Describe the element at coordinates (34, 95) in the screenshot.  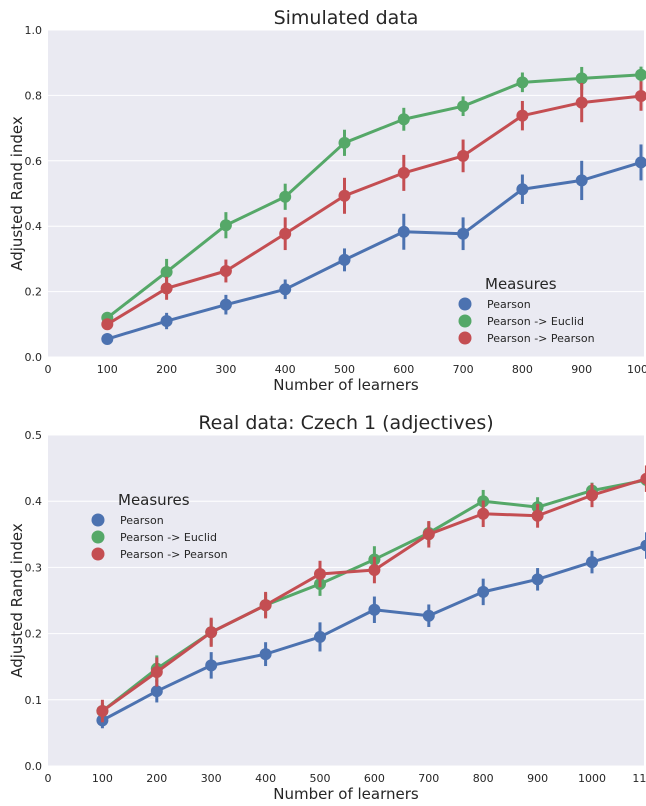
I see `y-tick-label: 0.8` at that location.